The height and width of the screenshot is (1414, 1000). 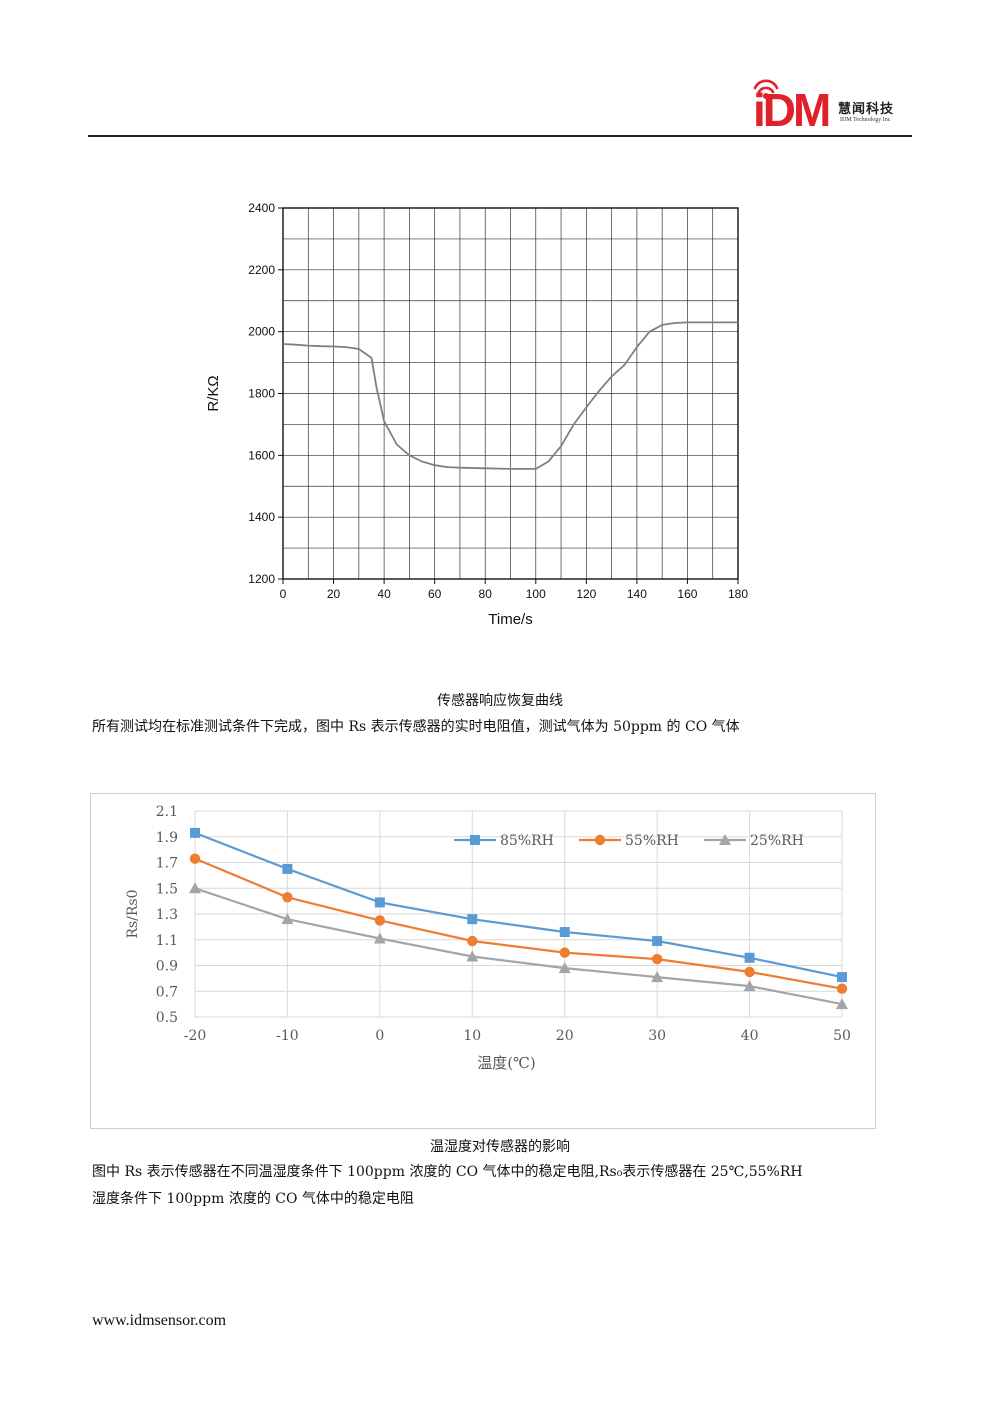 I want to click on series-85pctrh, so click(x=518, y=905).